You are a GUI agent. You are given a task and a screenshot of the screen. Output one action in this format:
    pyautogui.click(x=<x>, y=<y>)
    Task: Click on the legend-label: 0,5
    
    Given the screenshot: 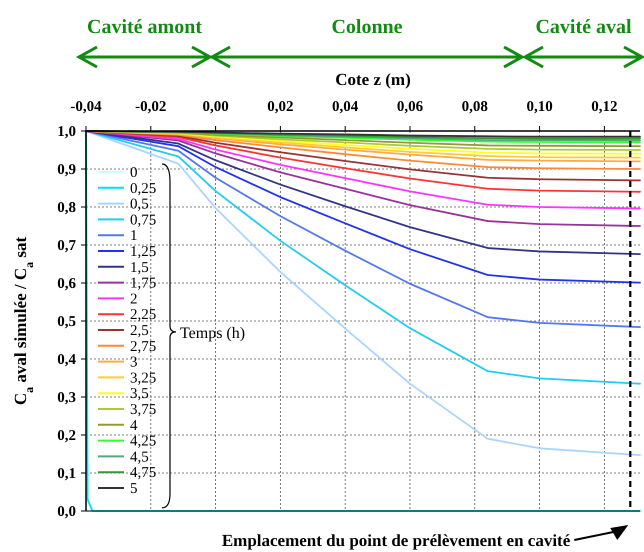 What is the action you would take?
    pyautogui.click(x=139, y=204)
    